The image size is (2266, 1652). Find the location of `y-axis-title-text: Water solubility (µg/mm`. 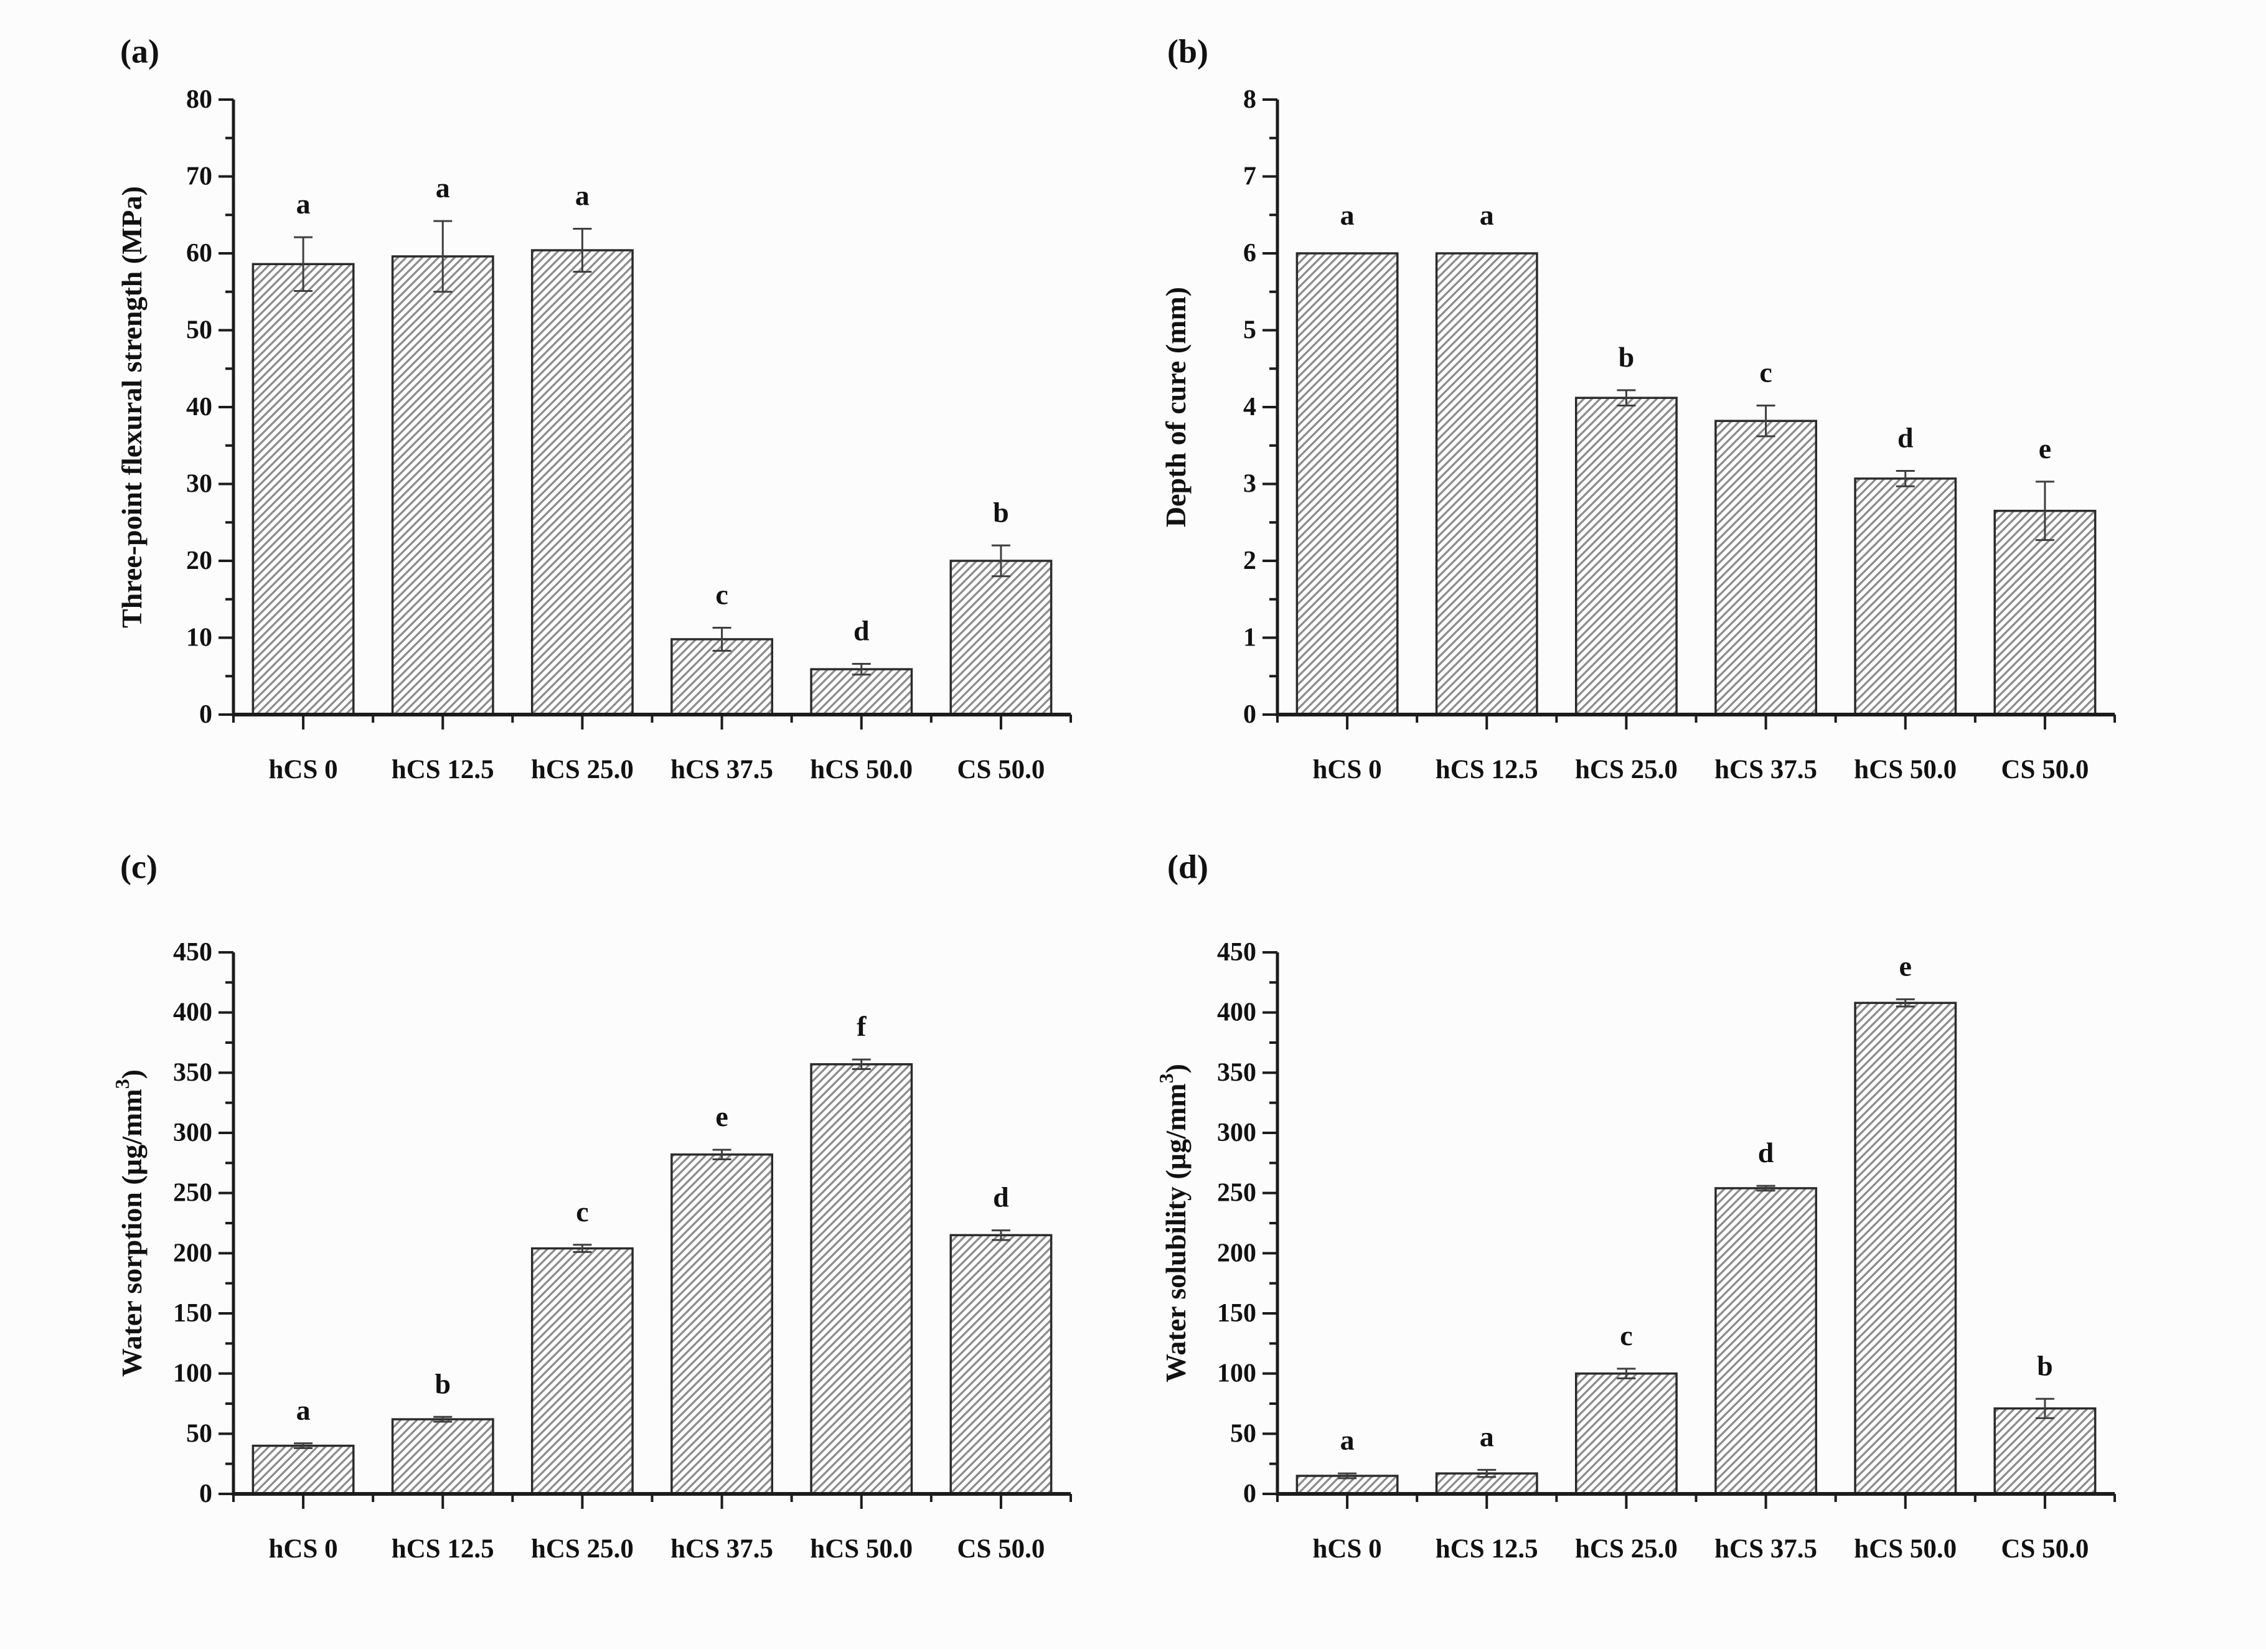

y-axis-title-text: Water solubility (µg/mm is located at coordinates (1176, 1232).